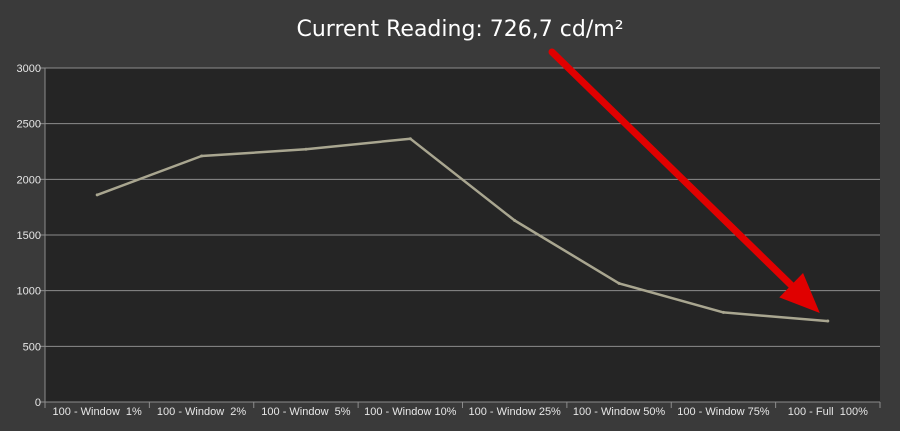 The width and height of the screenshot is (900, 431). What do you see at coordinates (32, 347) in the screenshot?
I see `y-tick-label: 500` at bounding box center [32, 347].